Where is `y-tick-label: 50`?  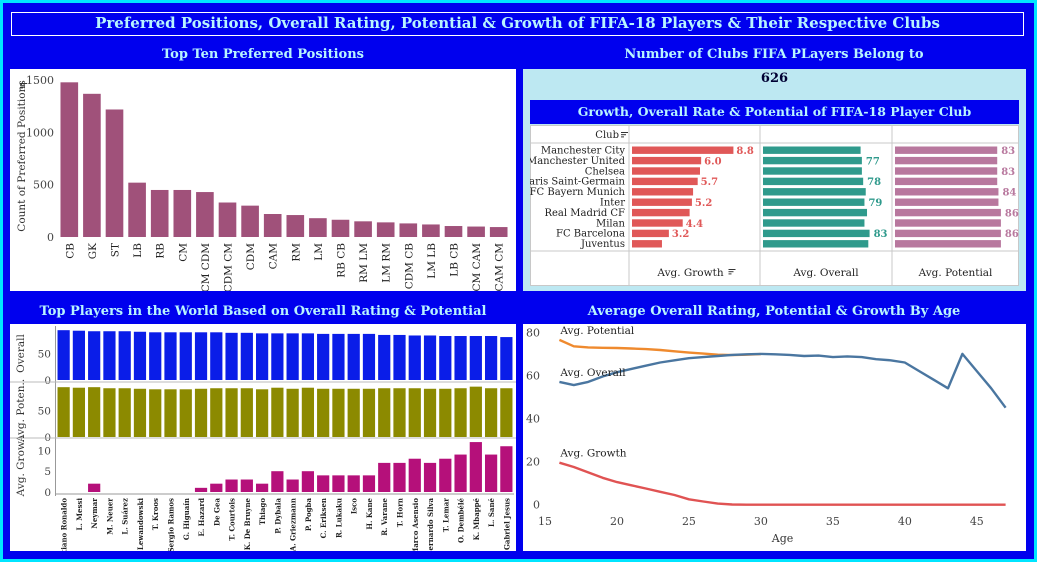 y-tick-label: 50 is located at coordinates (44, 355).